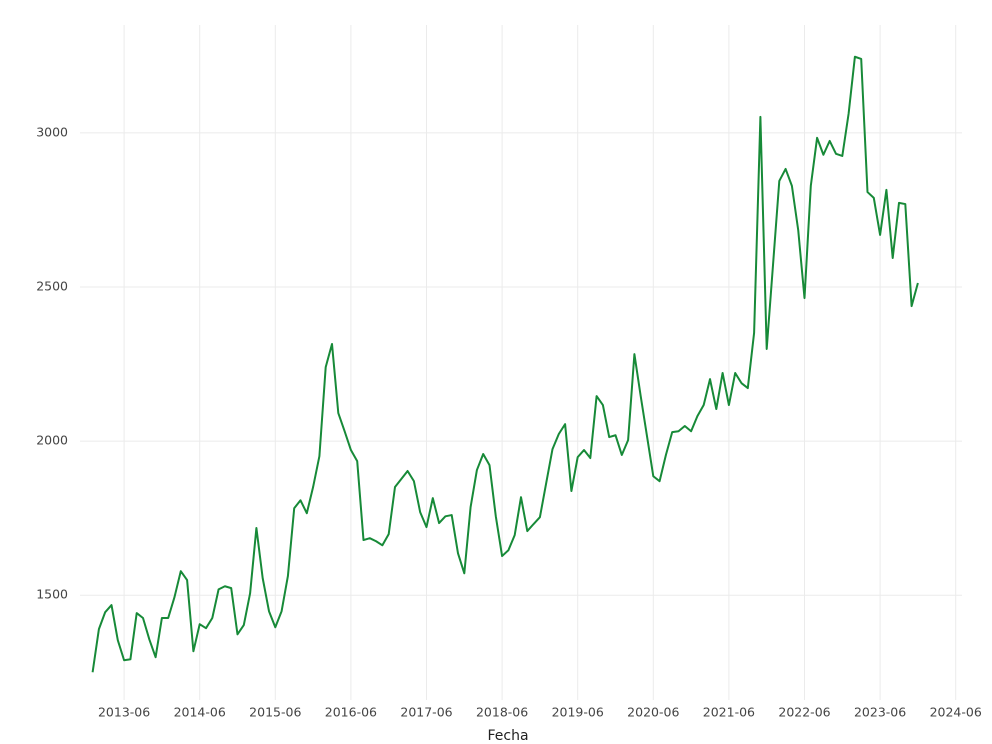  What do you see at coordinates (729, 712) in the screenshot?
I see `x-tick-label: 2021-06` at bounding box center [729, 712].